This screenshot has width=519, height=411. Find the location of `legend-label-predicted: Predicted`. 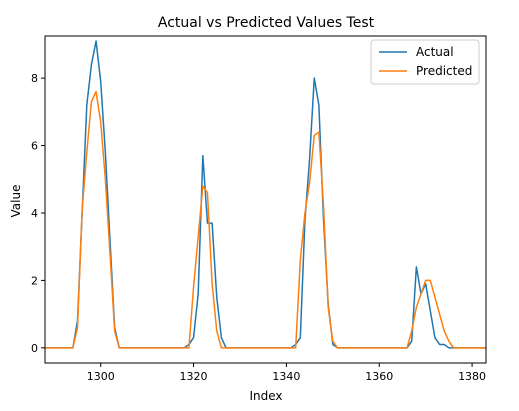

legend-label-predicted: Predicted is located at coordinates (444, 71).